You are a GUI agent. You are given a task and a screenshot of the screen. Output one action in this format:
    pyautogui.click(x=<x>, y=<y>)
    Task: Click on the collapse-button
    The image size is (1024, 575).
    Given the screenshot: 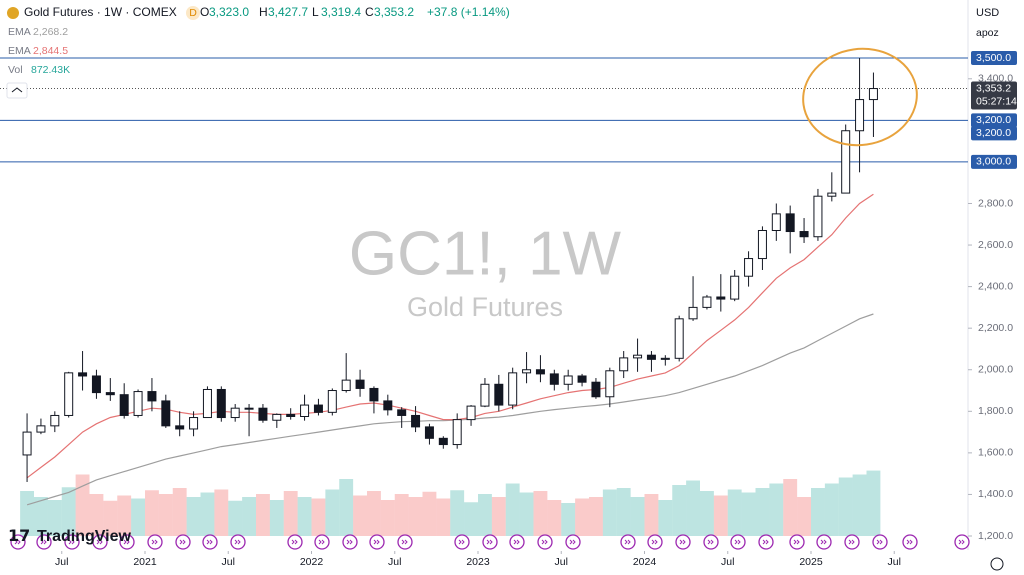 What is the action you would take?
    pyautogui.click(x=17, y=90)
    